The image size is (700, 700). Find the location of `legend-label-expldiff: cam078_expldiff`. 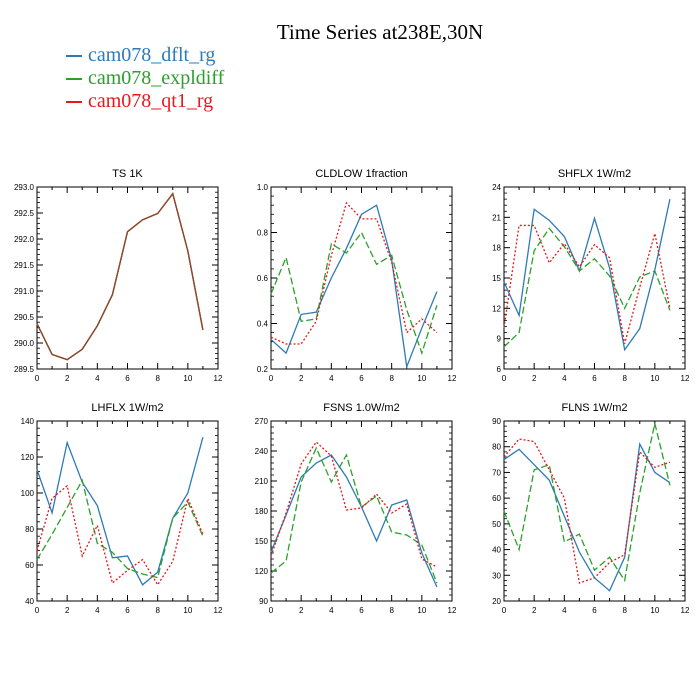

legend-label-expldiff: cam078_expldiff is located at coordinates (156, 78).